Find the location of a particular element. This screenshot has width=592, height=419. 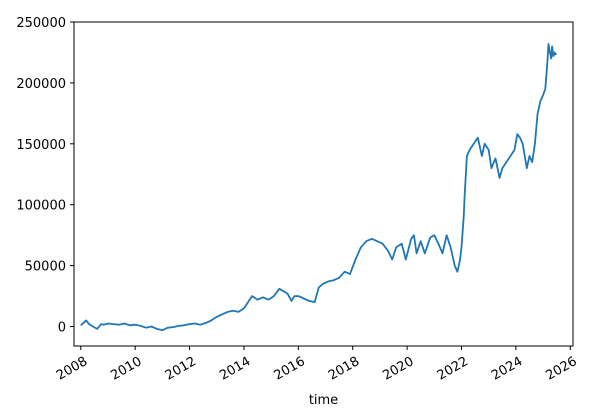

x-axis-label: time is located at coordinates (323, 400).